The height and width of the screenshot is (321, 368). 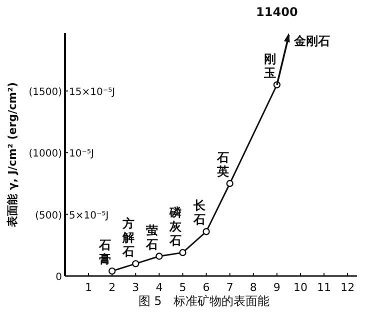 What do you see at coordinates (277, 12) in the screenshot?
I see `text: 11400` at bounding box center [277, 12].